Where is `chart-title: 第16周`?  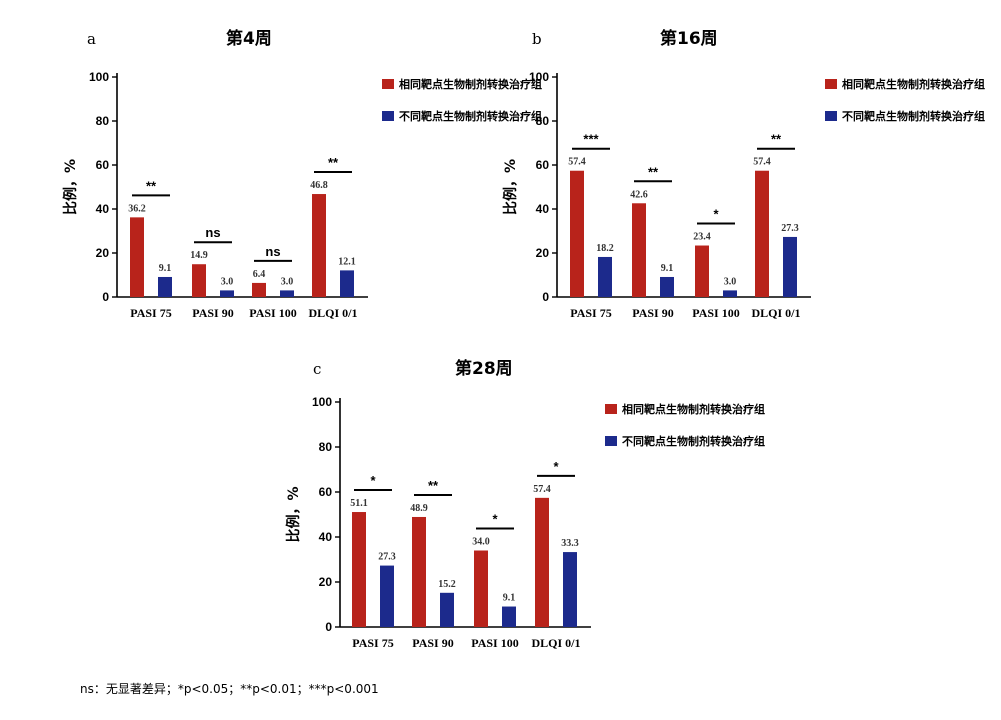 chart-title: 第16周 is located at coordinates (689, 38).